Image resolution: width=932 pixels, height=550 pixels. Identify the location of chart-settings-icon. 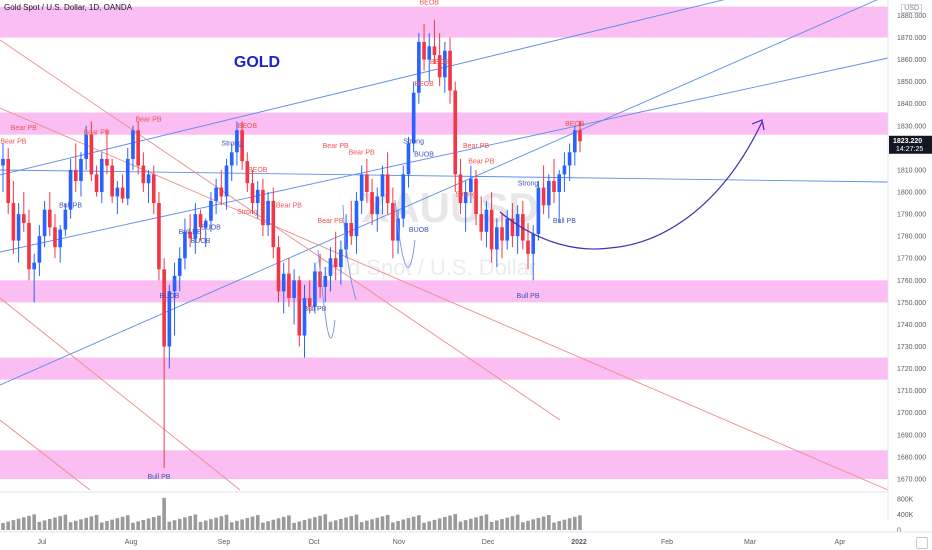
(922, 543).